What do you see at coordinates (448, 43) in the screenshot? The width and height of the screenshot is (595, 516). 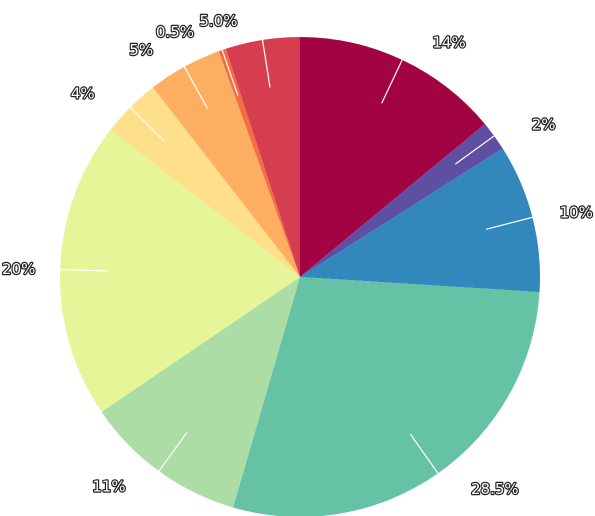 I see `slice-label-0: 14%` at bounding box center [448, 43].